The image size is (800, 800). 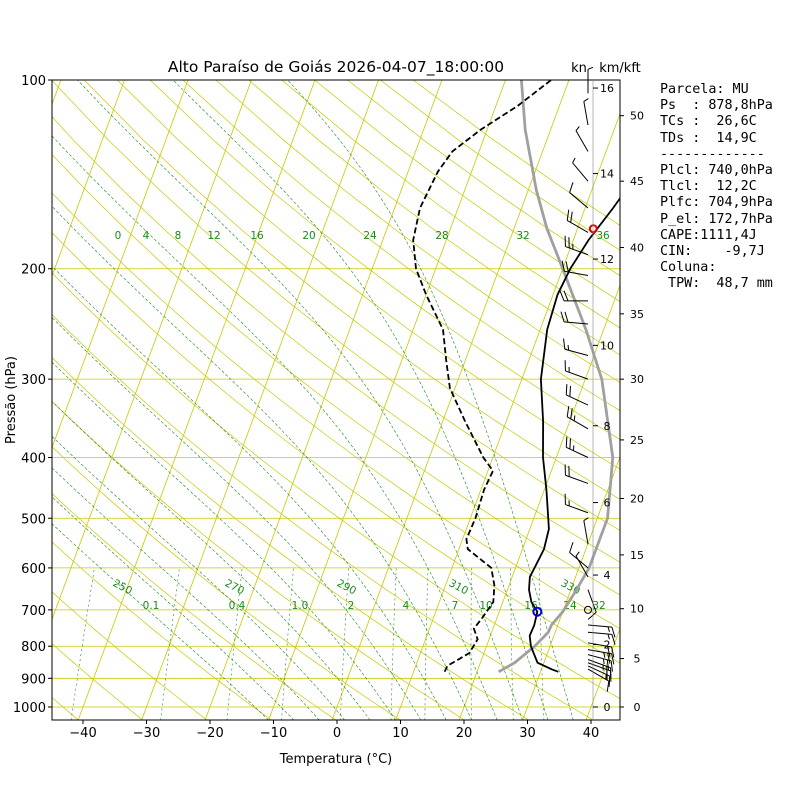 I want to click on moist-adiabat-label: 16, so click(x=257, y=236).